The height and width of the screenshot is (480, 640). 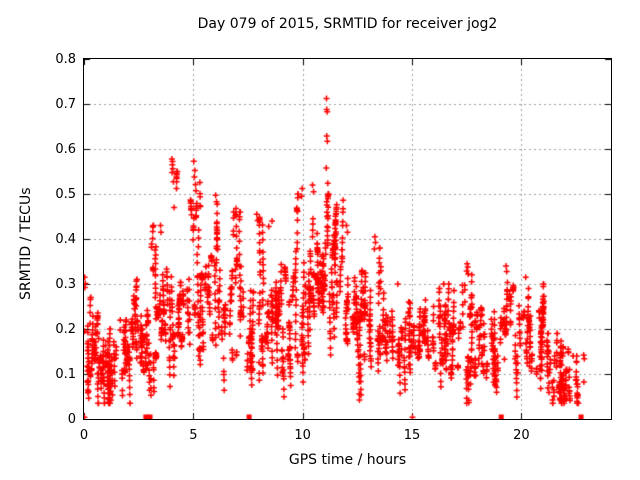 I want to click on x-tick-label: 0, so click(x=84, y=435).